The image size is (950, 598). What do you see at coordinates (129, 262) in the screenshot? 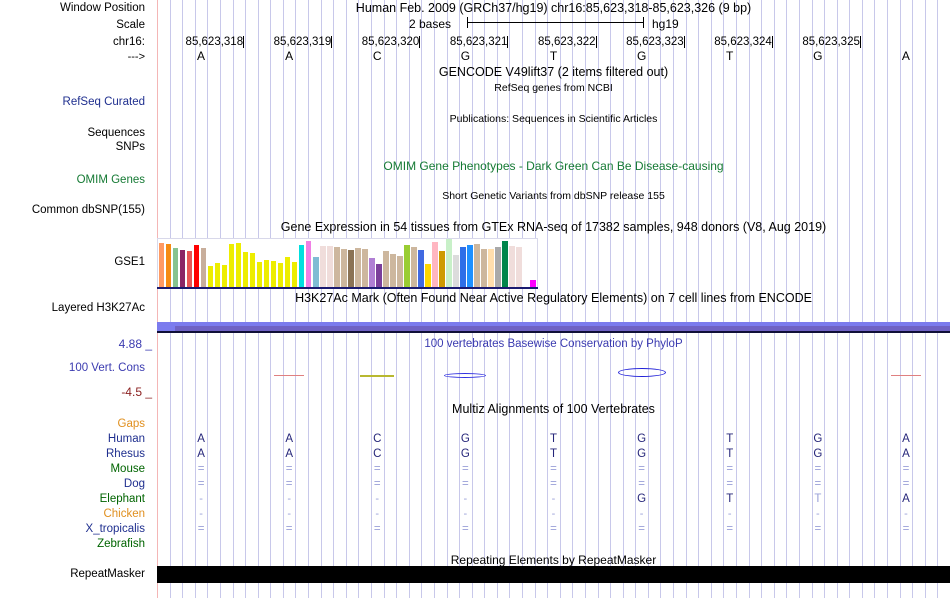
I see `track-label-gse1: GSE1` at bounding box center [129, 262].